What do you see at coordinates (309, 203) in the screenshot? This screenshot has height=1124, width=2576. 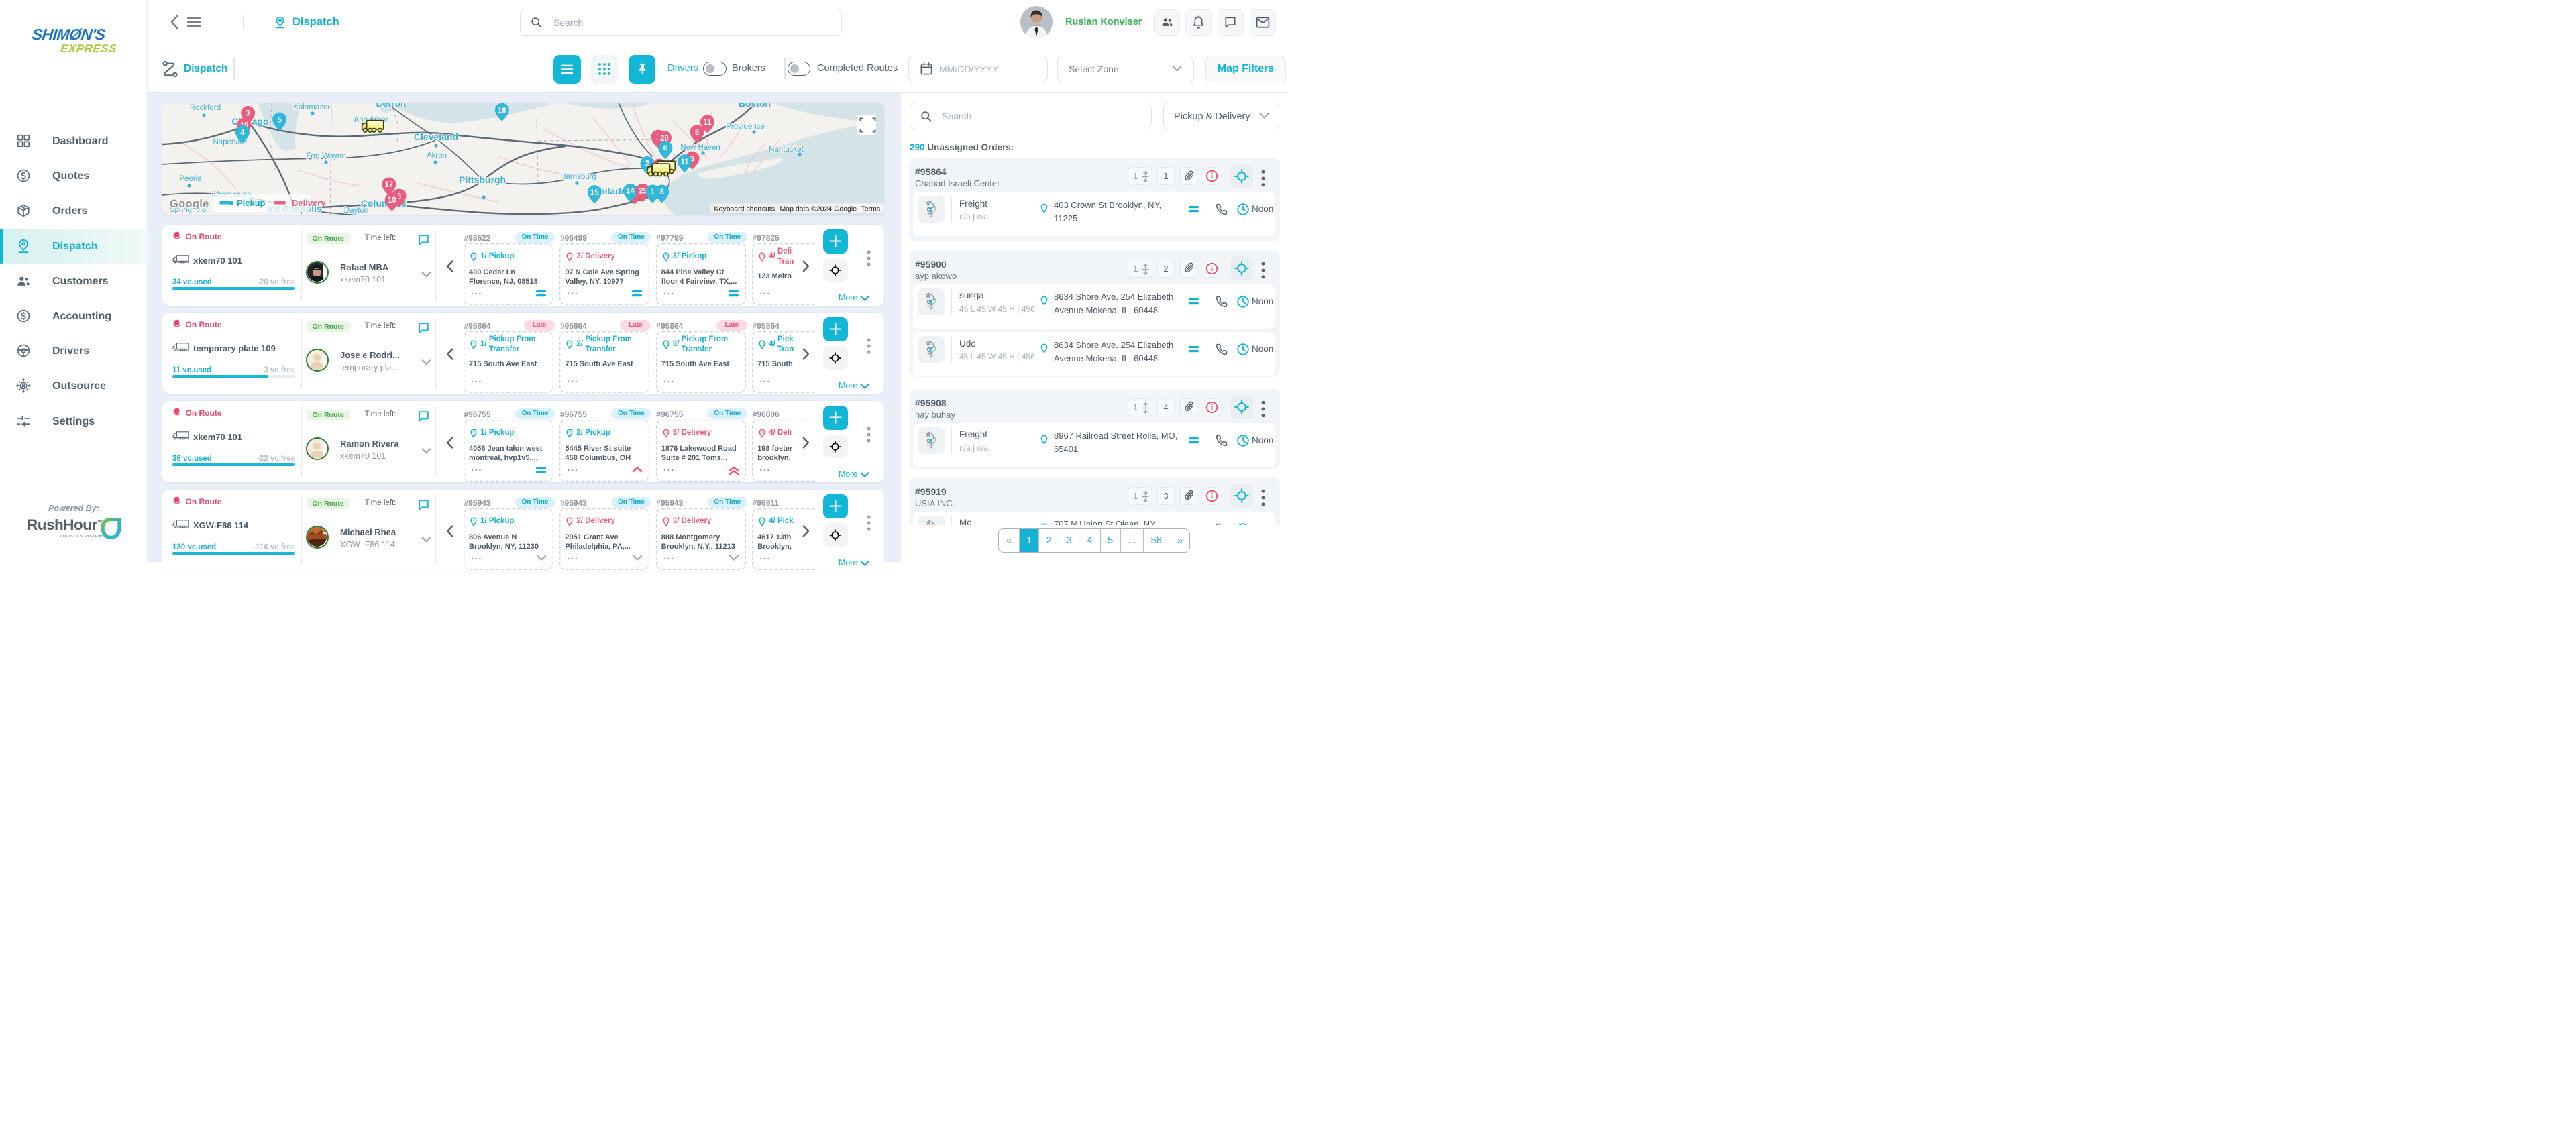 I see `svg-text: Delivery` at bounding box center [309, 203].